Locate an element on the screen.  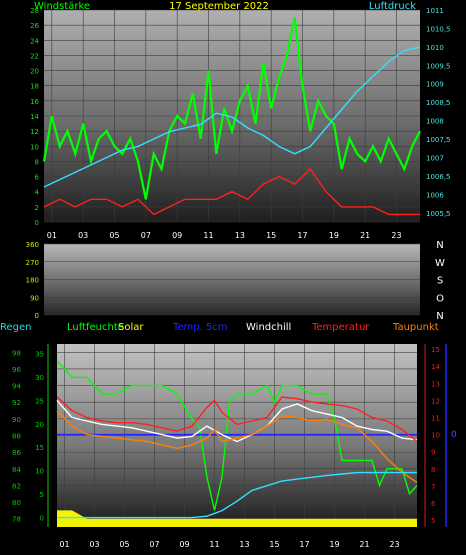
compass-label: O is located at coordinates (440, 298).